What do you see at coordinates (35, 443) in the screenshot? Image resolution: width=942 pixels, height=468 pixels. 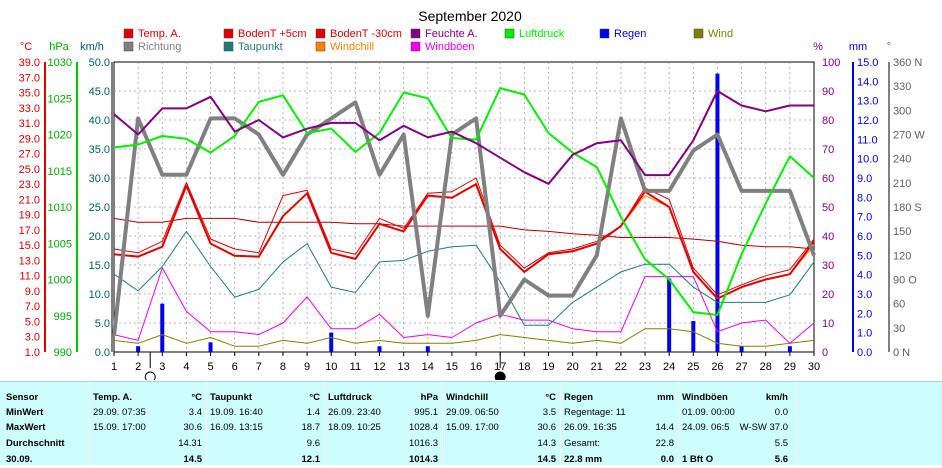 I see `row-label-avg: Durchschnitt` at bounding box center [35, 443].